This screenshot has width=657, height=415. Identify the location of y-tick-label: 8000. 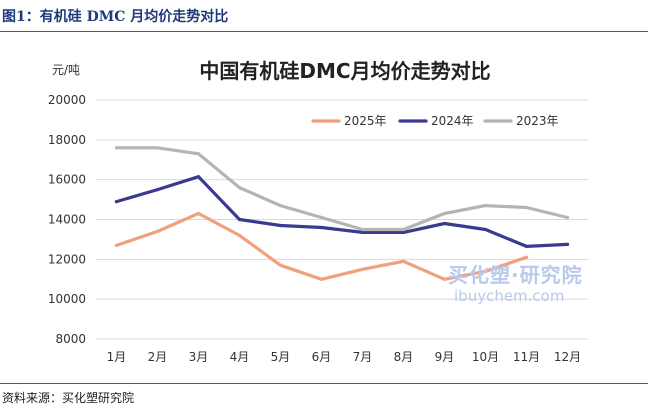
(70, 339).